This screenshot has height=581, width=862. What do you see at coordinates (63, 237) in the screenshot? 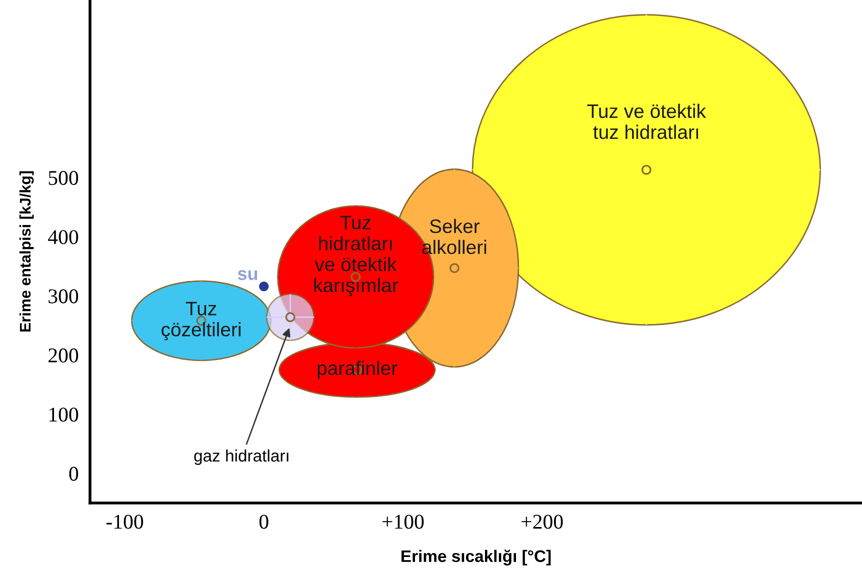
I see `y-tick-label: 400` at bounding box center [63, 237].